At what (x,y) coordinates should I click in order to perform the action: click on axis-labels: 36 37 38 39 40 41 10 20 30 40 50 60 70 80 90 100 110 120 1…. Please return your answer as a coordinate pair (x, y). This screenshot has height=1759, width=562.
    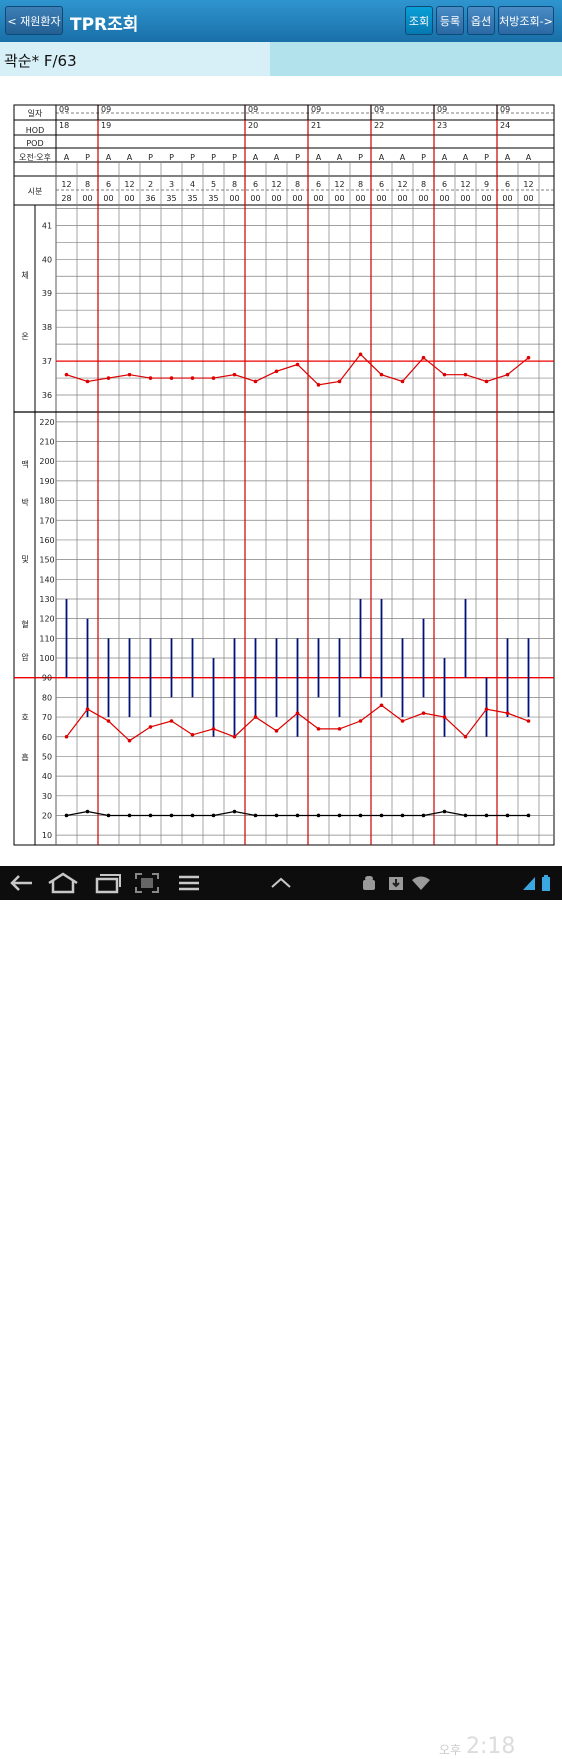
    Looking at the image, I should click on (37, 530).